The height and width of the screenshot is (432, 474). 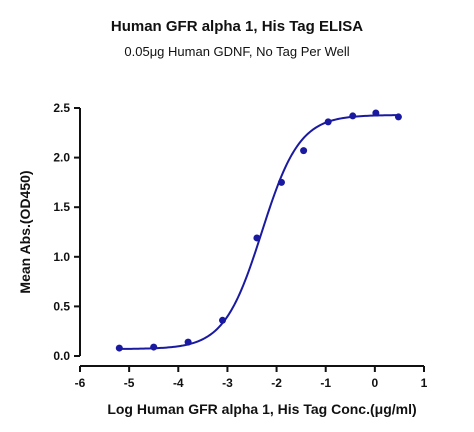 What do you see at coordinates (80, 383) in the screenshot?
I see `x-tick-label: -6` at bounding box center [80, 383].